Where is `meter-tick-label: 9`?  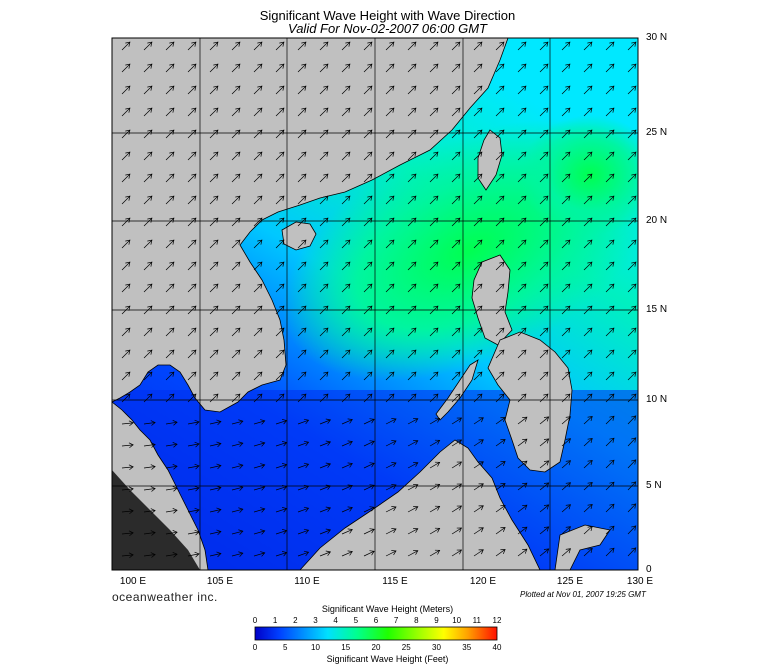 meter-tick-label: 9 is located at coordinates (436, 620).